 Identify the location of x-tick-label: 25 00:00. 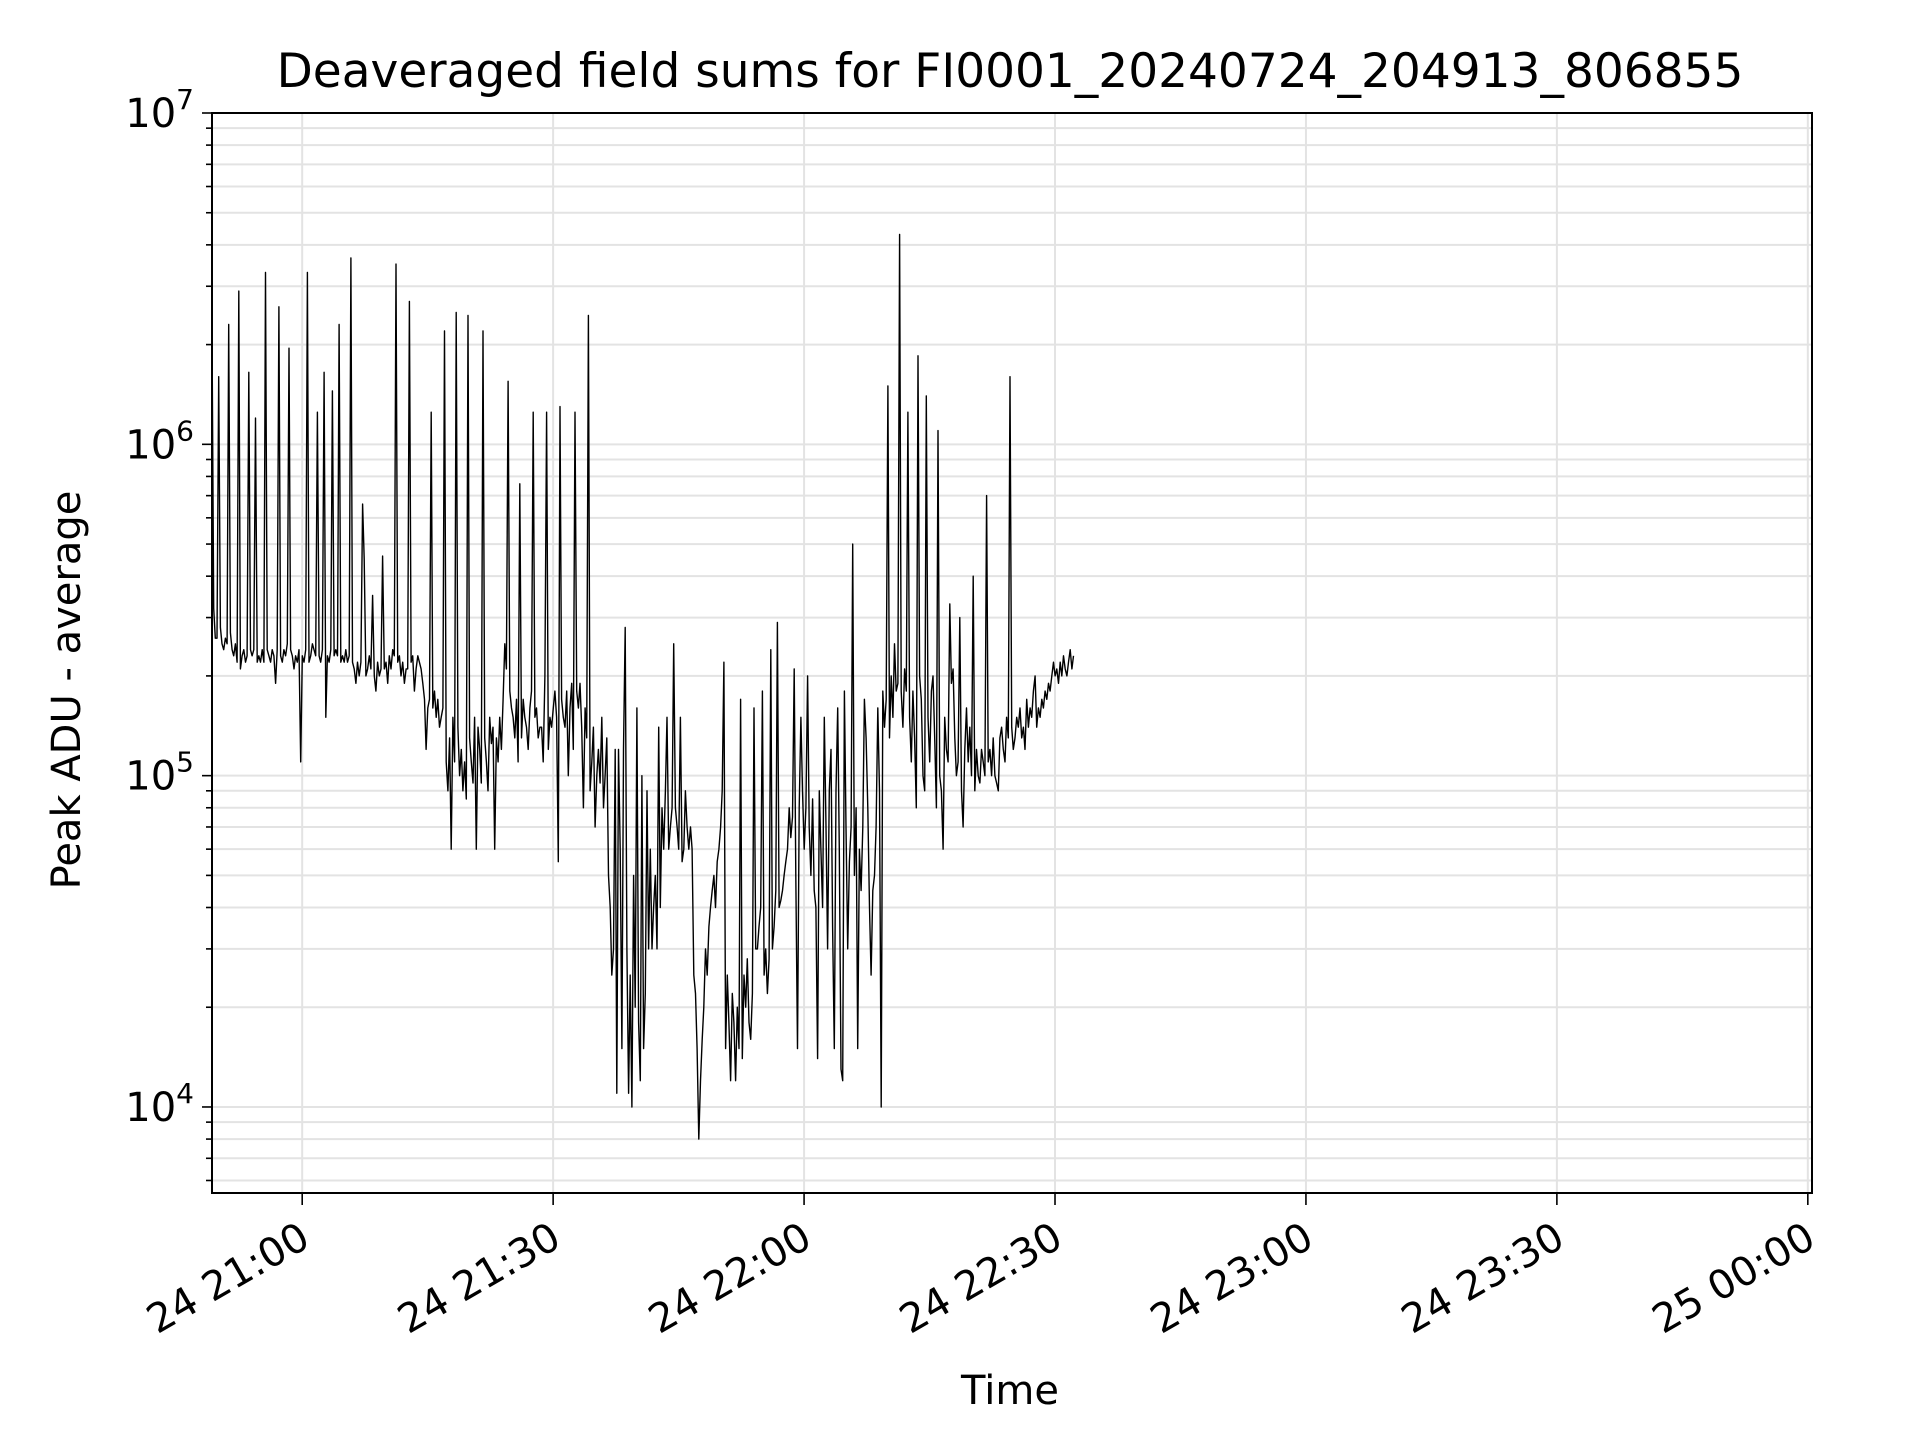
(1734, 1278).